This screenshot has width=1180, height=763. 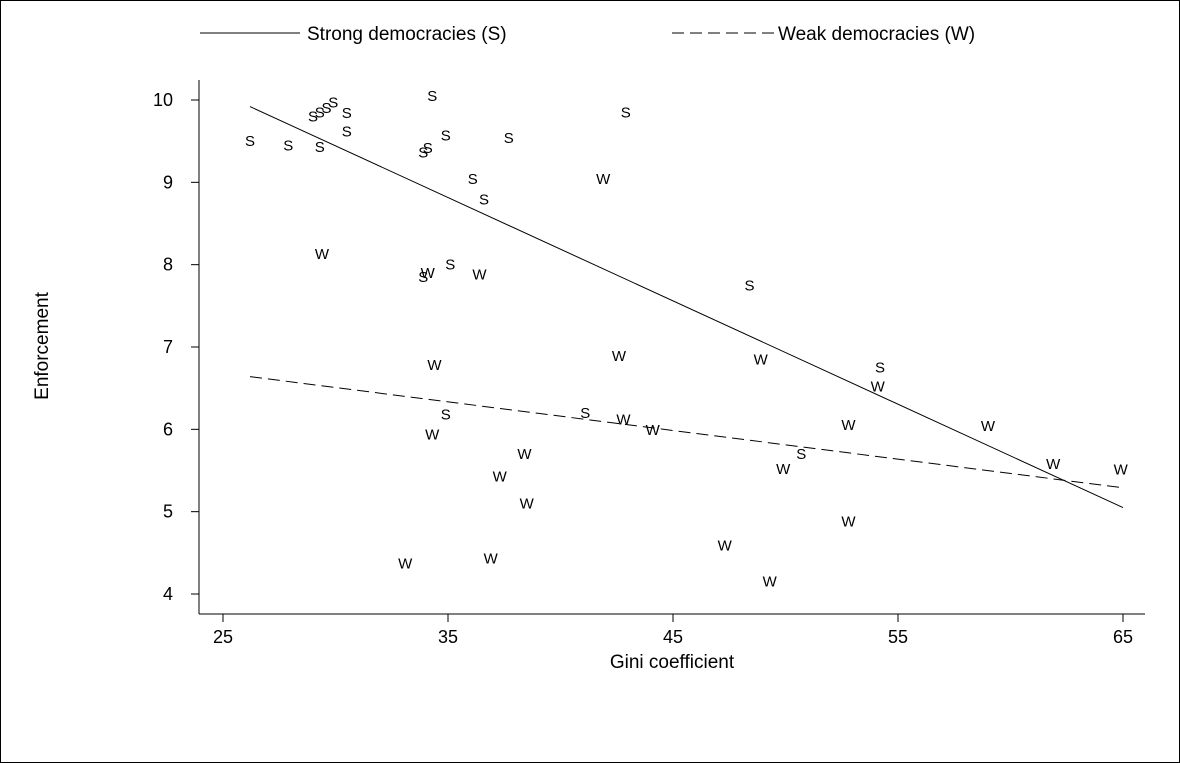 What do you see at coordinates (673, 637) in the screenshot?
I see `x-tick-label: 45` at bounding box center [673, 637].